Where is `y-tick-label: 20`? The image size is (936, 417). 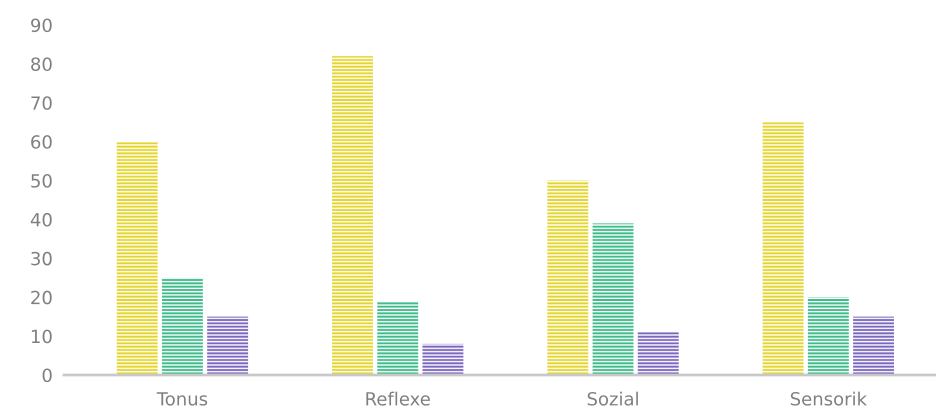 y-tick-label: 20 is located at coordinates (41, 297).